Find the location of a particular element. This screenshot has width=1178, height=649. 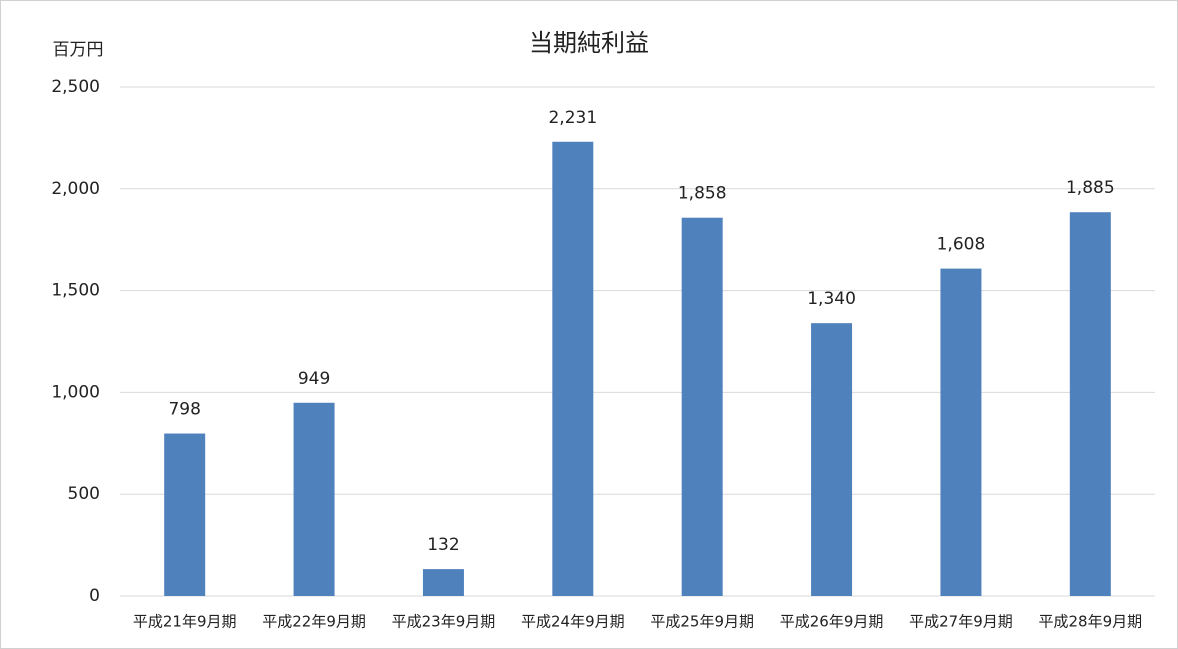

value-label: 1,885 is located at coordinates (1090, 188).